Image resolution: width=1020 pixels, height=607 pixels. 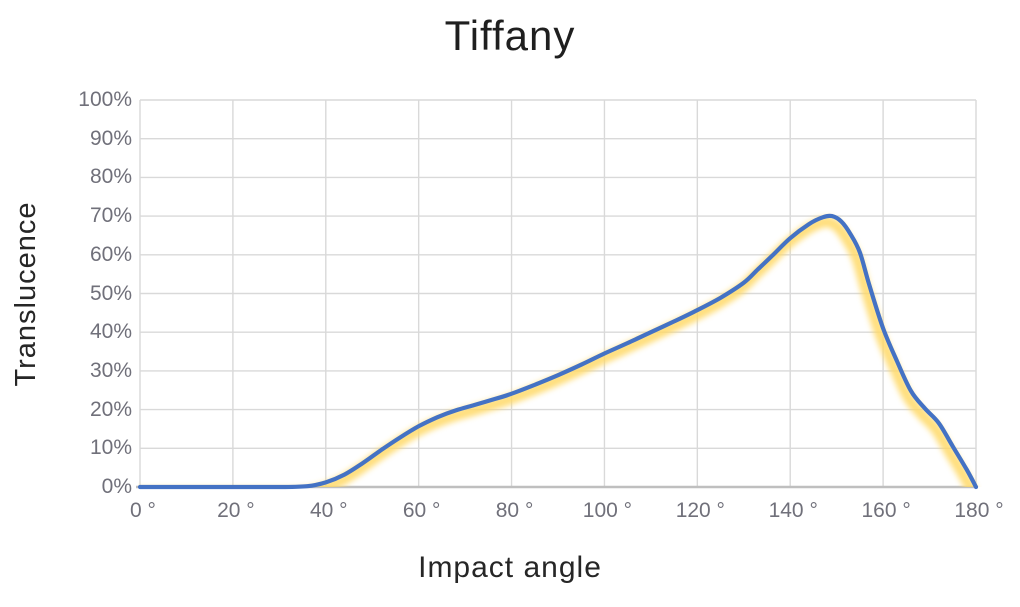 I want to click on x-tick-label: 120 °, so click(x=700, y=510).